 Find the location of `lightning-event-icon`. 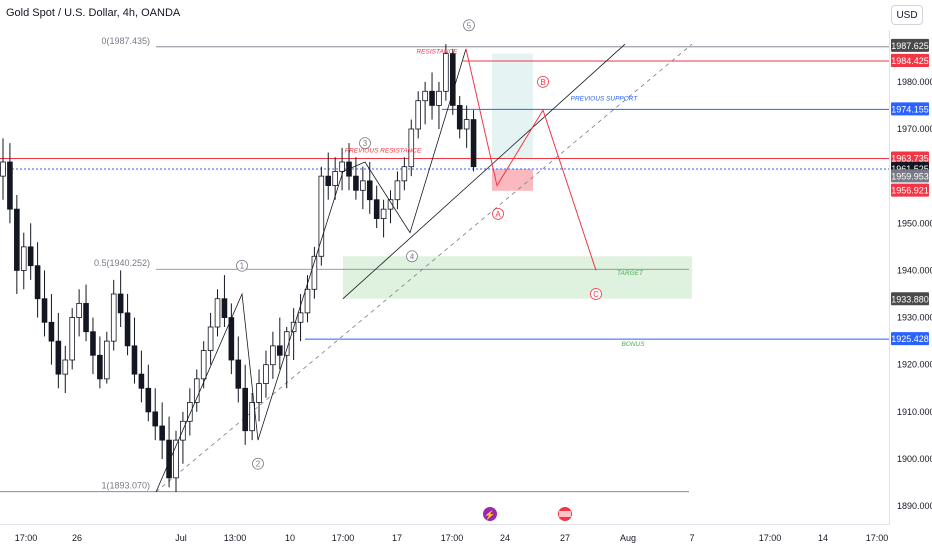

lightning-event-icon is located at coordinates (490, 514).